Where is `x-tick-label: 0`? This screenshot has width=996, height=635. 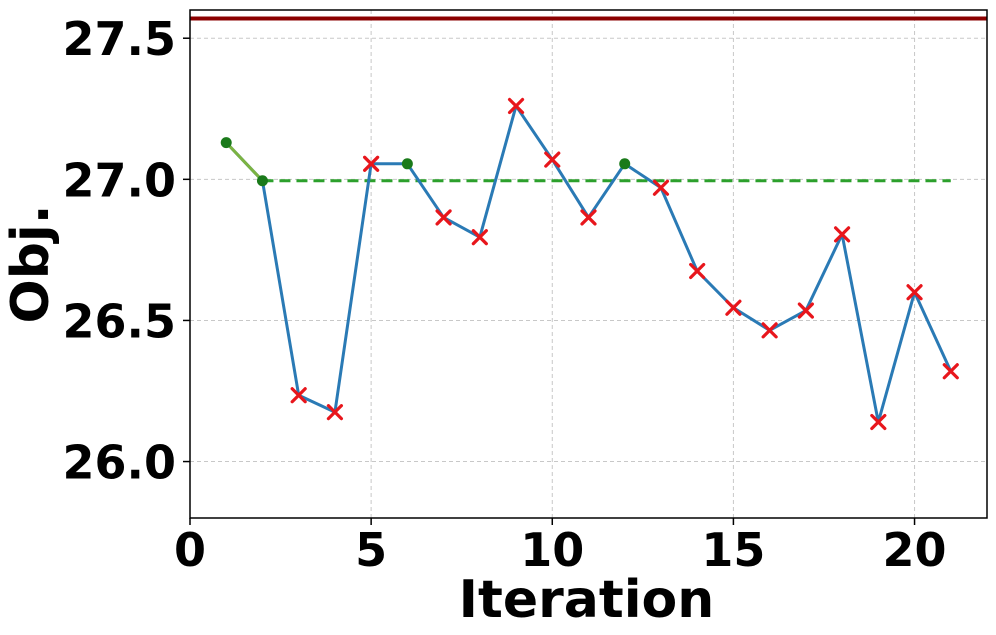 x-tick-label: 0 is located at coordinates (190, 550).